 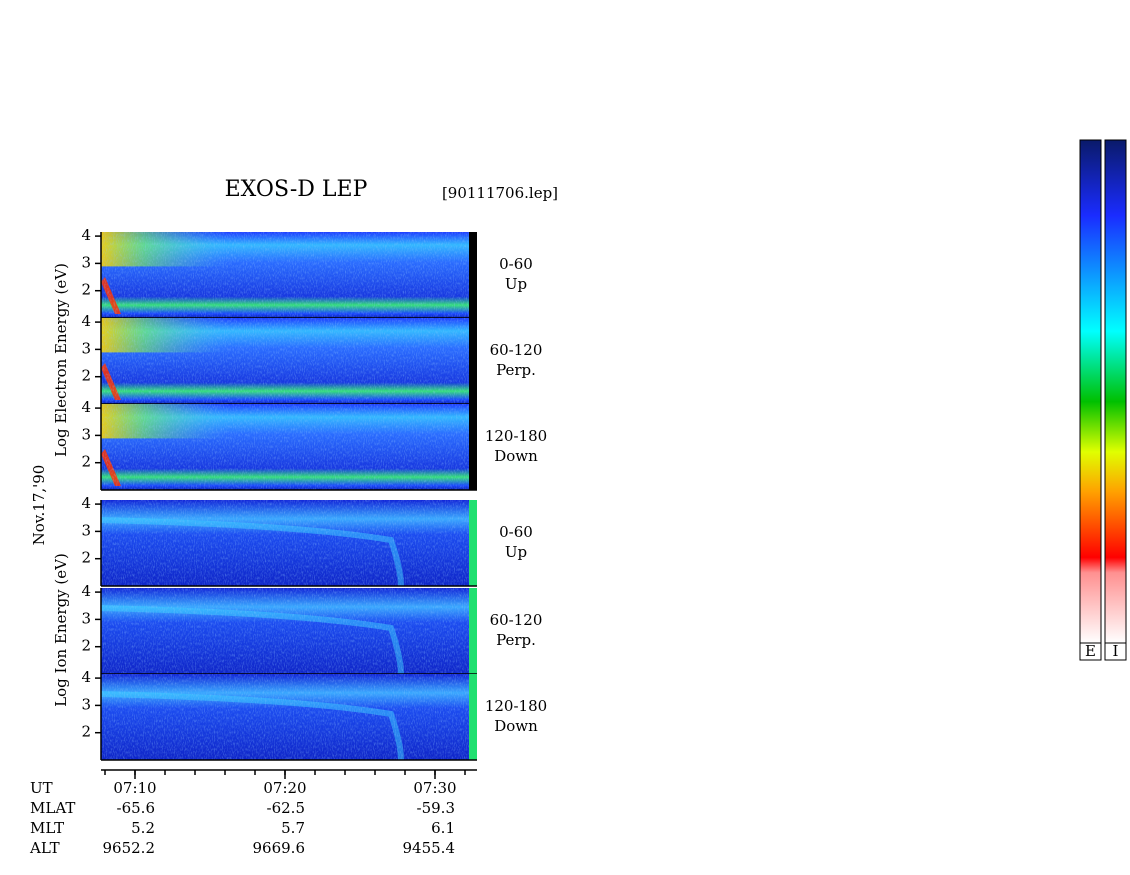 What do you see at coordinates (136, 808) in the screenshot?
I see `time-axis-value: -65.6` at bounding box center [136, 808].